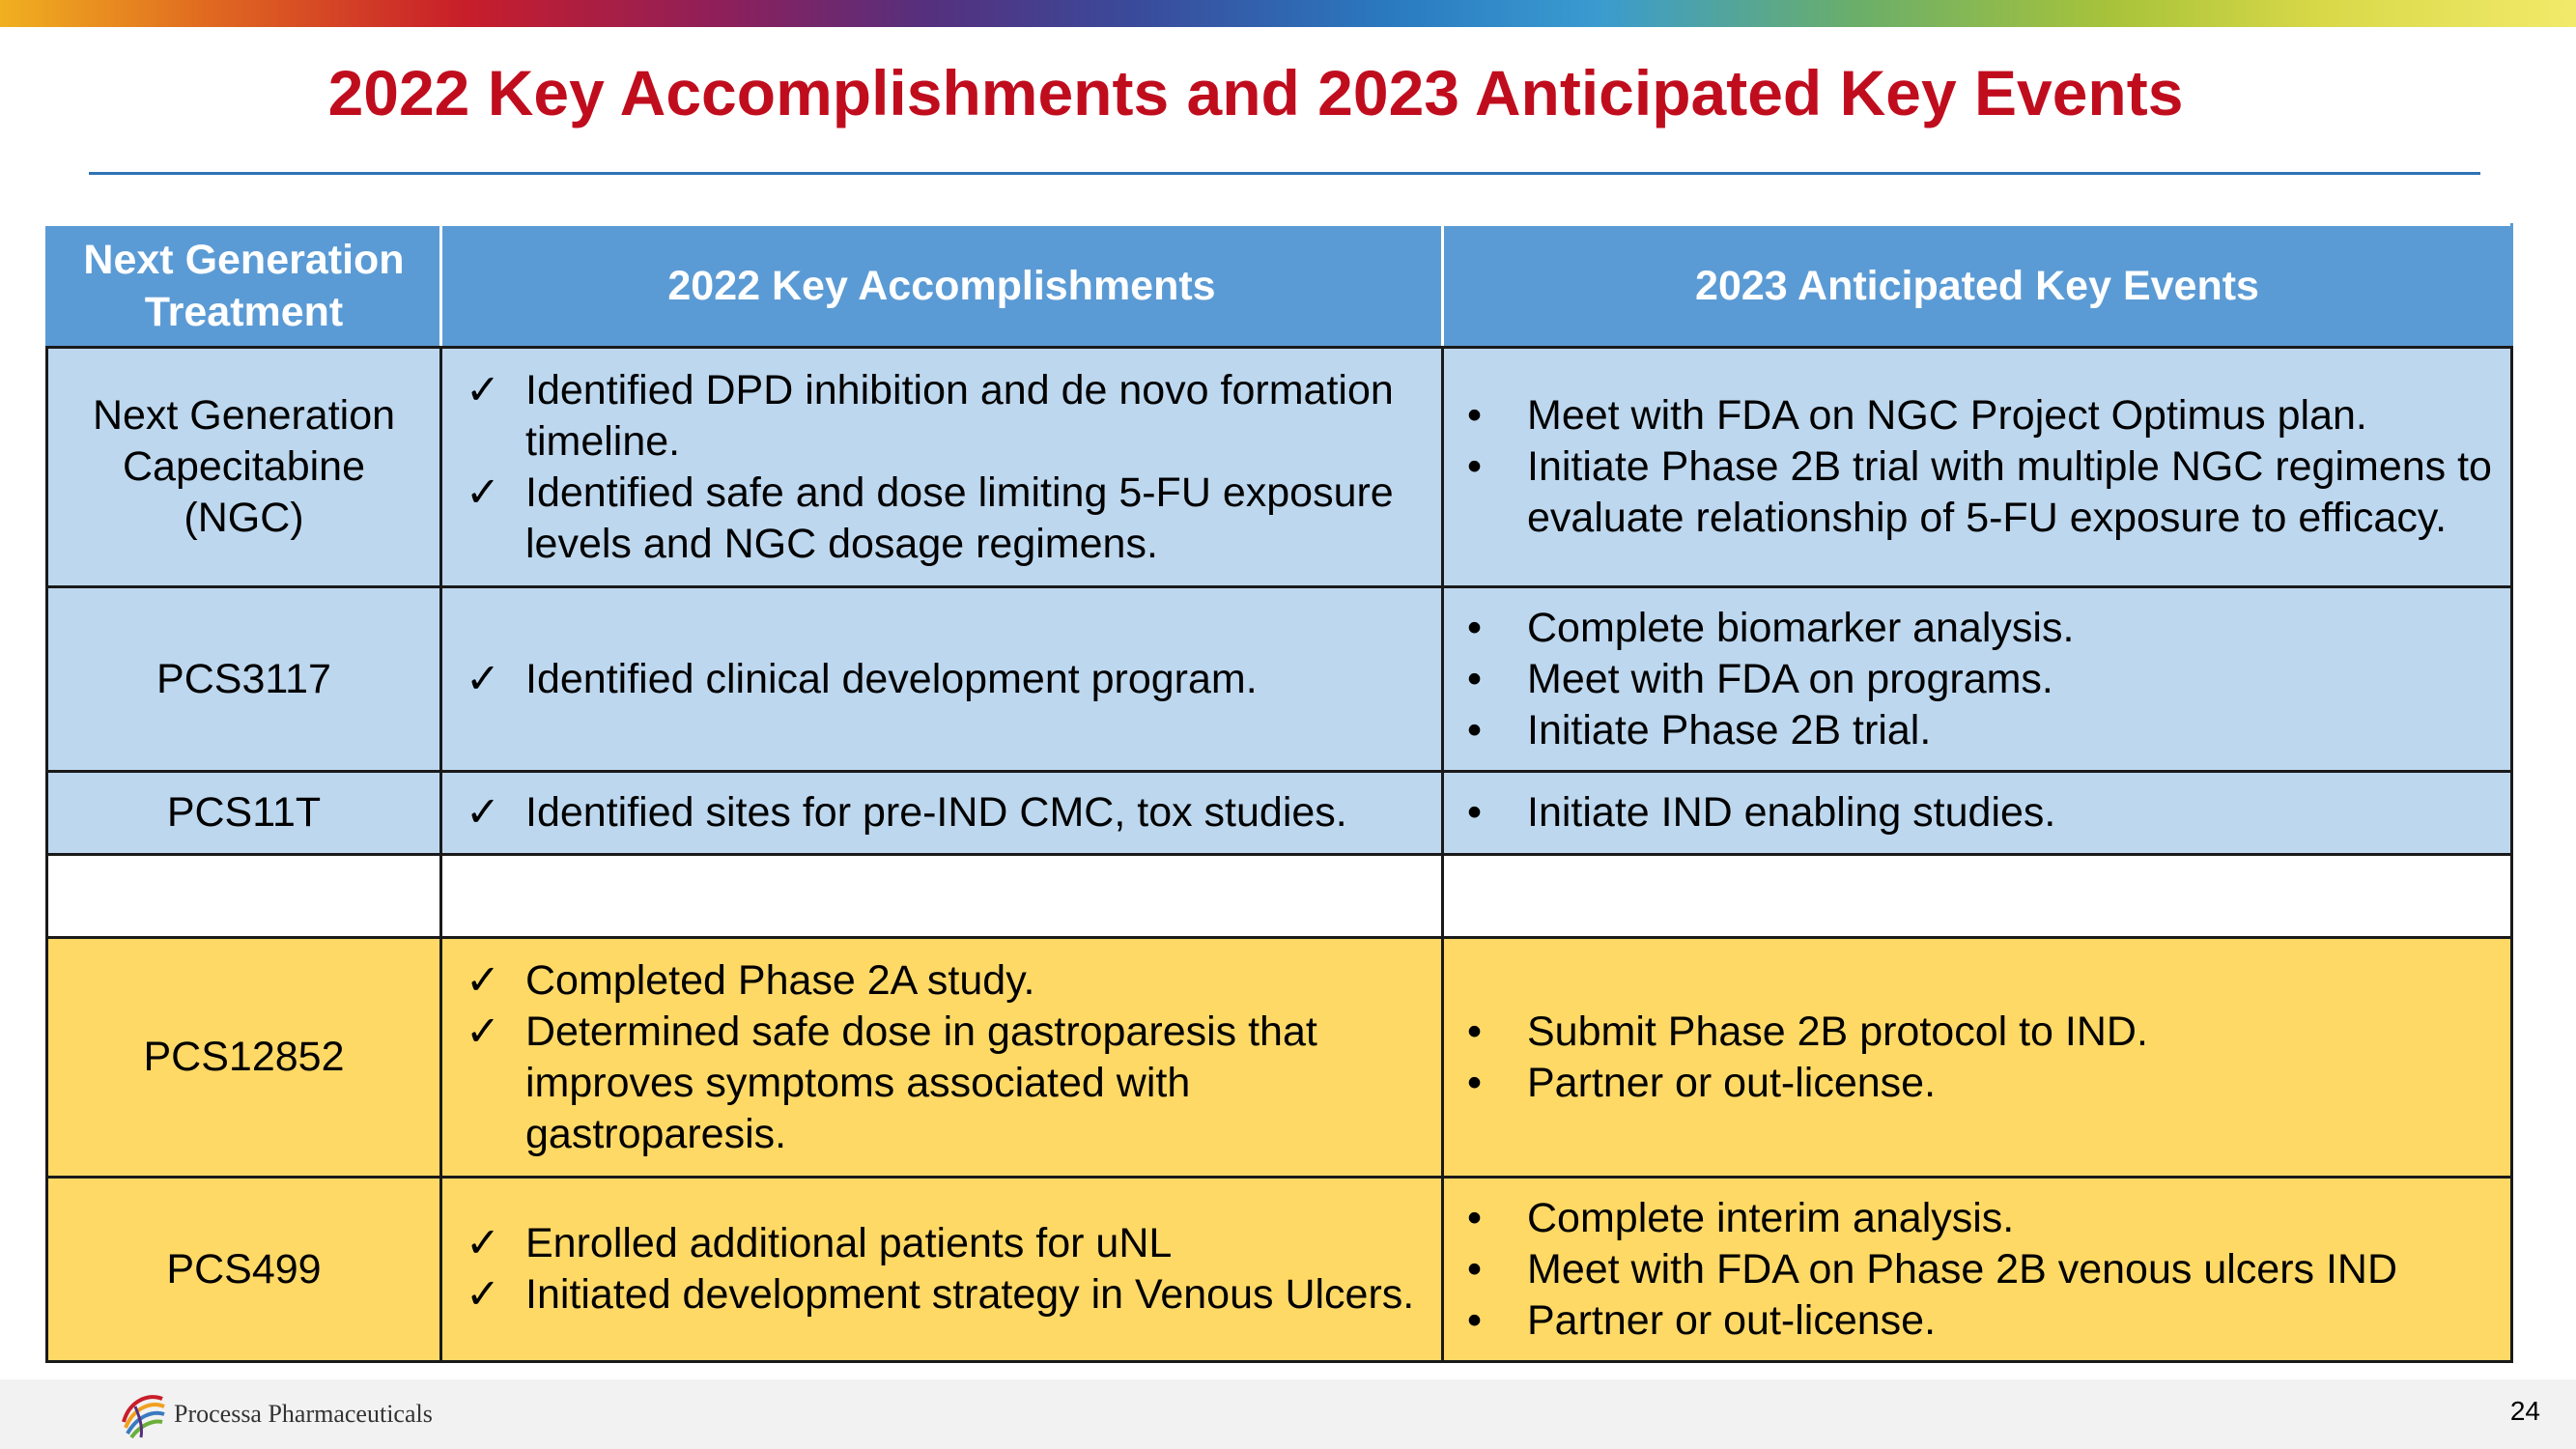 The width and height of the screenshot is (2576, 1449). What do you see at coordinates (942, 1243) in the screenshot?
I see `accomplishment-item: ✓ Enrolled additional patients for uNL` at bounding box center [942, 1243].